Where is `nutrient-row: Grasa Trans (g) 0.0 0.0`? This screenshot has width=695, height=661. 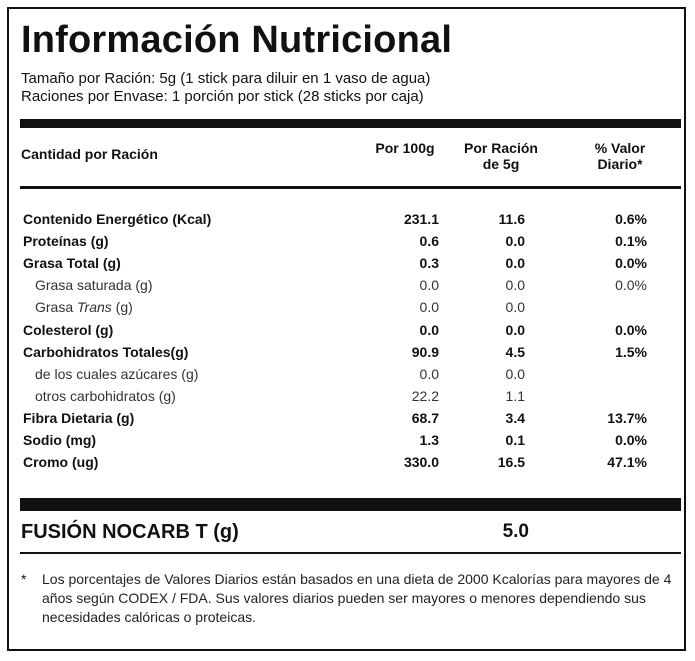
nutrient-row: Grasa Trans (g) 0.0 0.0 is located at coordinates (346, 307).